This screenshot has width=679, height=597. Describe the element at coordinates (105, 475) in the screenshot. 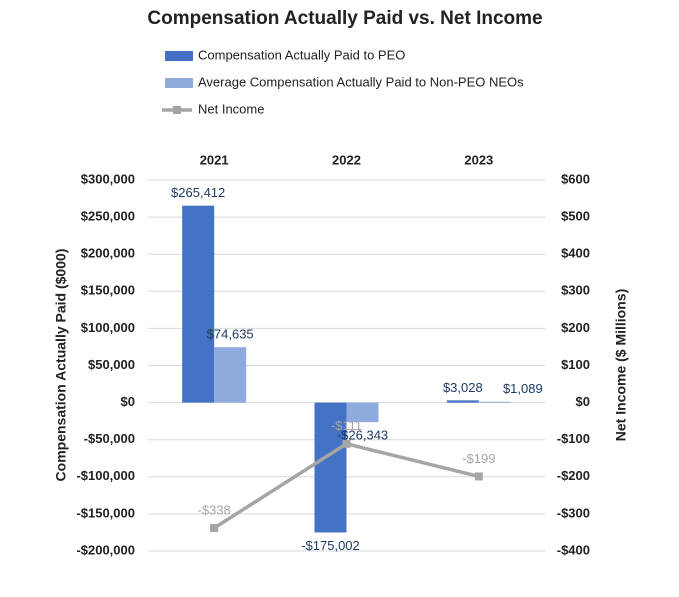

I see `y-tick-label: -$100,000` at that location.